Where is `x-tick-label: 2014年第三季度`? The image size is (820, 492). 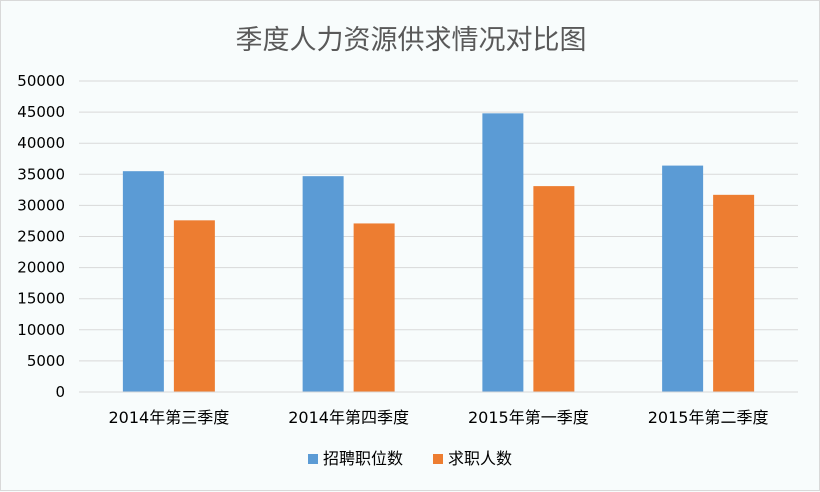
x-tick-label: 2014年第三季度 is located at coordinates (169, 417).